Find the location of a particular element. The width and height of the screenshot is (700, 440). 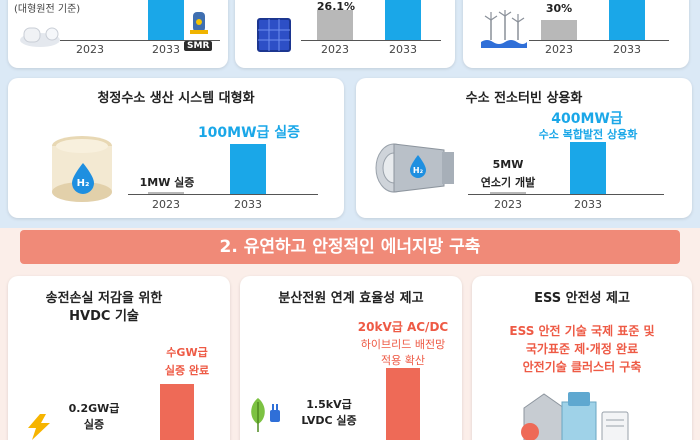

nuclear-plant-icon is located at coordinates (40, 37).